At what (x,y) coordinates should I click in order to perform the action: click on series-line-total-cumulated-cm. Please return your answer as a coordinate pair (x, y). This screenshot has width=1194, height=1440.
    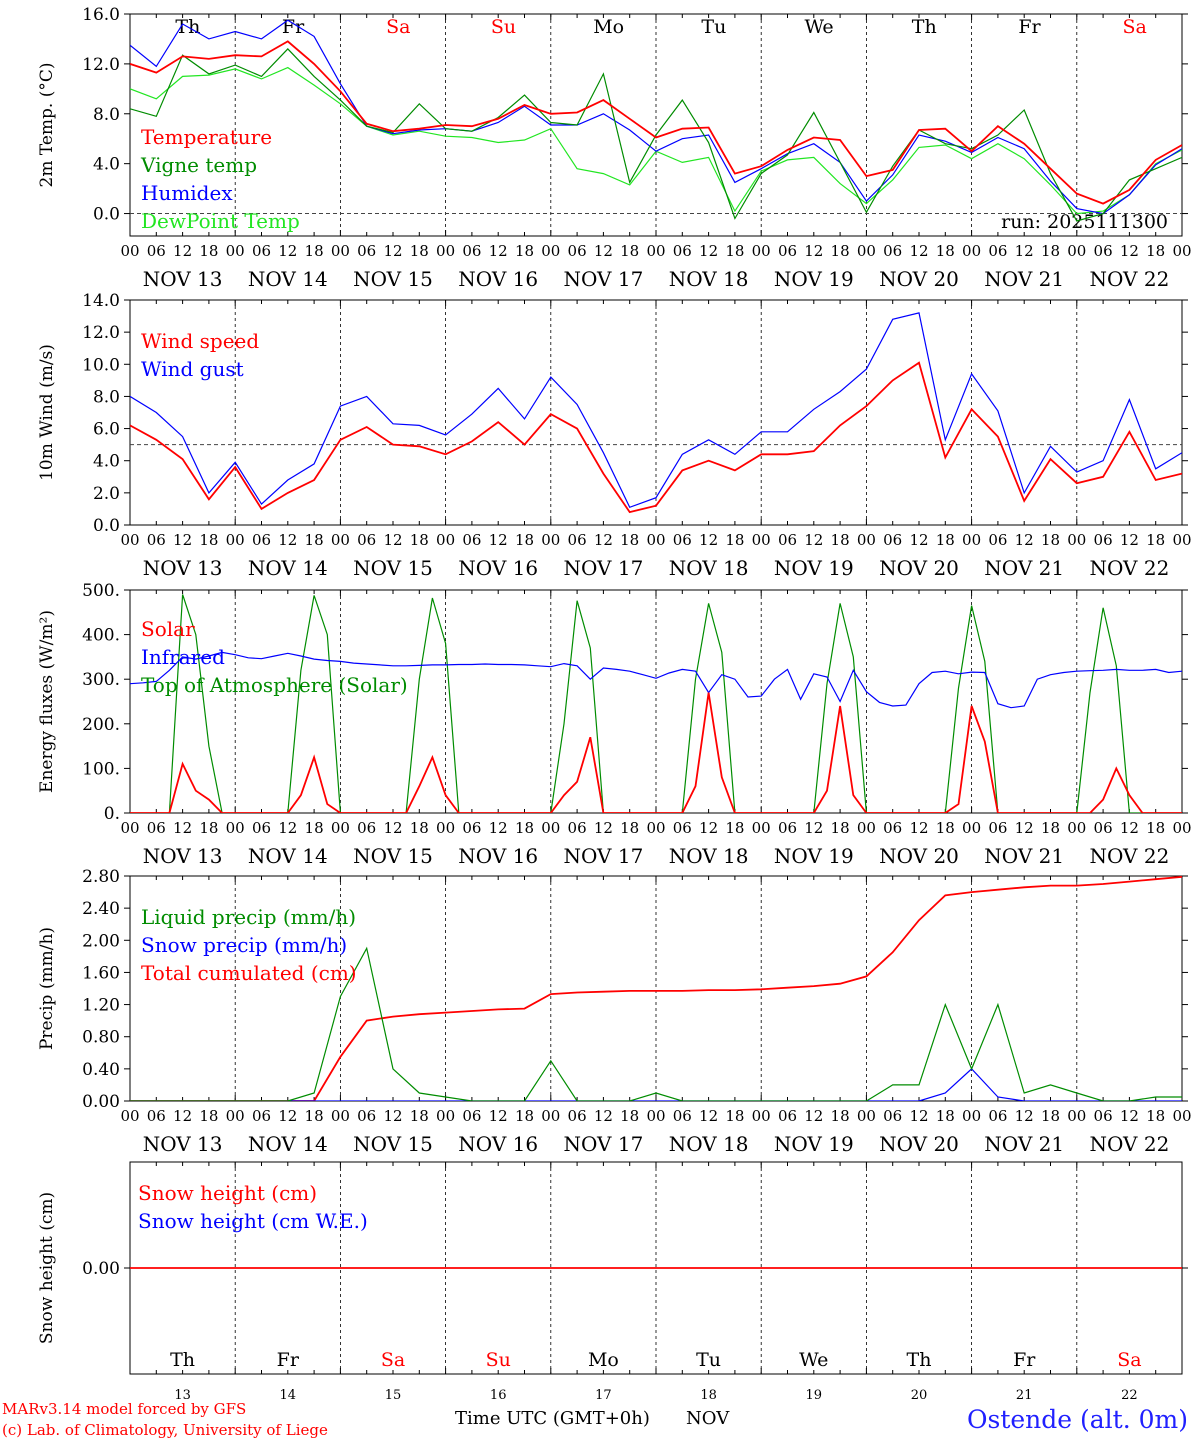
    Looking at the image, I should click on (656, 988).